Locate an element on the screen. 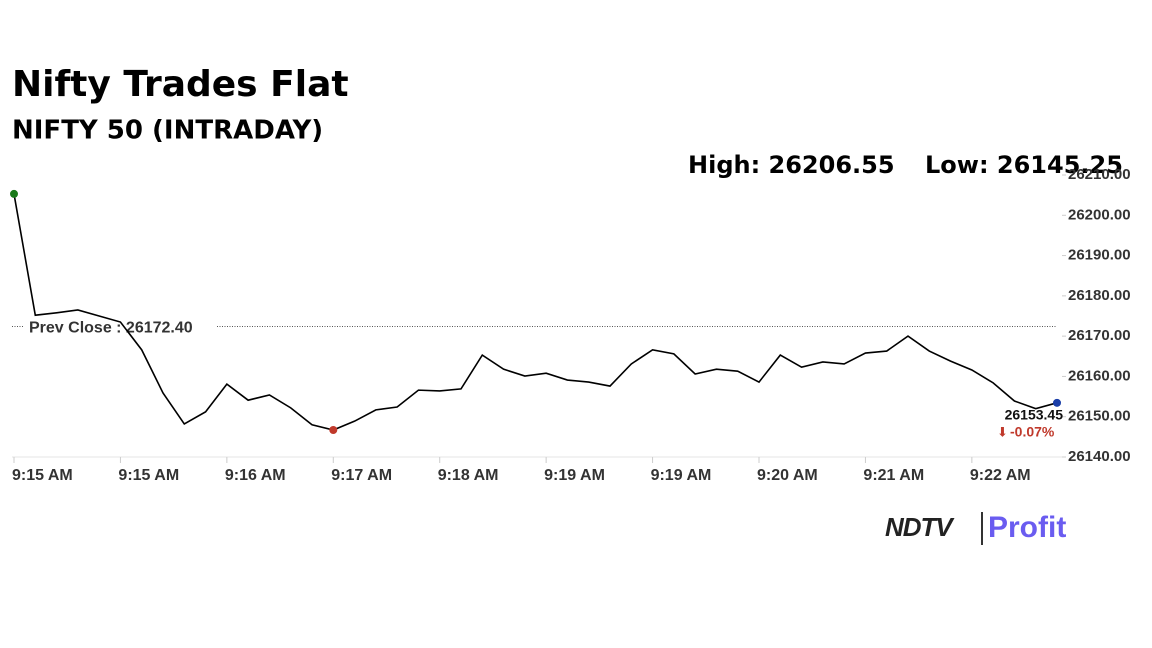 This screenshot has height=648, width=1152. x-tick-label: 9:17 AM is located at coordinates (361, 475).